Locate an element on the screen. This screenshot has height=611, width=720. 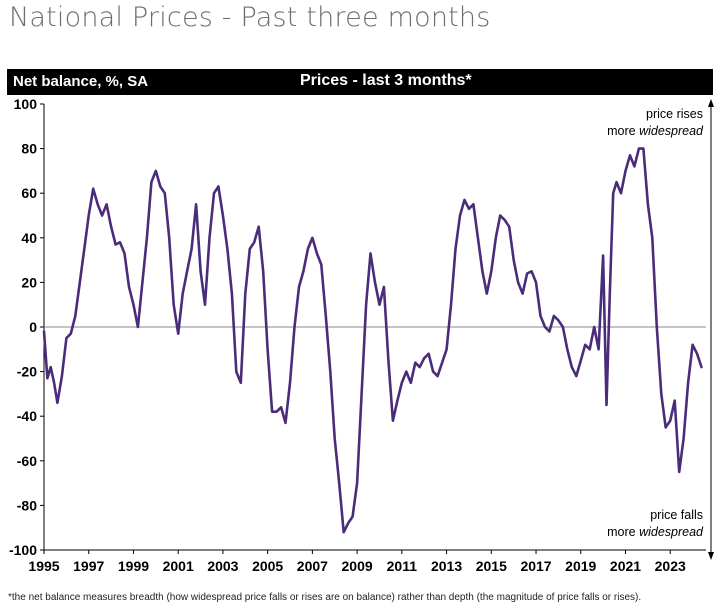
x-tick-label: 2003 is located at coordinates (222, 566).